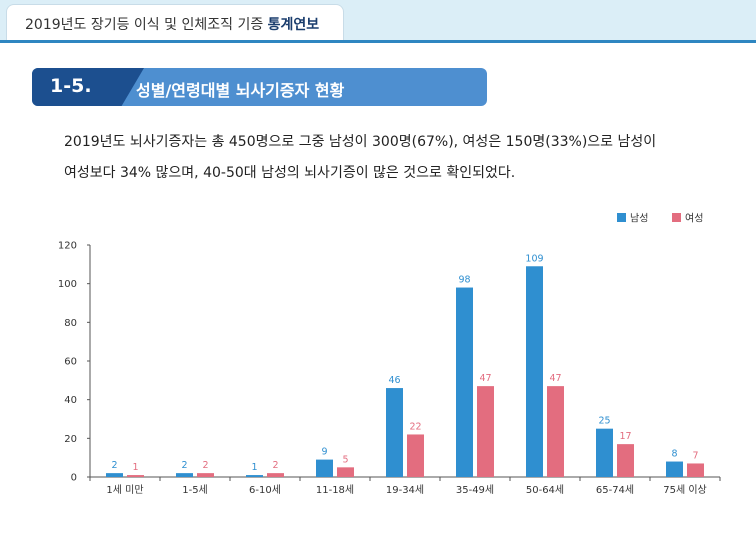 This screenshot has height=535, width=756. I want to click on male-data-label: 25, so click(604, 421).